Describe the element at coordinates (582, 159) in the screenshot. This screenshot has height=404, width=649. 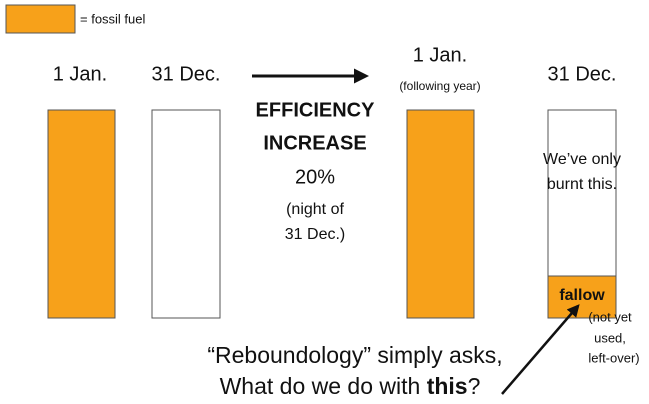
I see `burnt-text: We’ve only` at that location.